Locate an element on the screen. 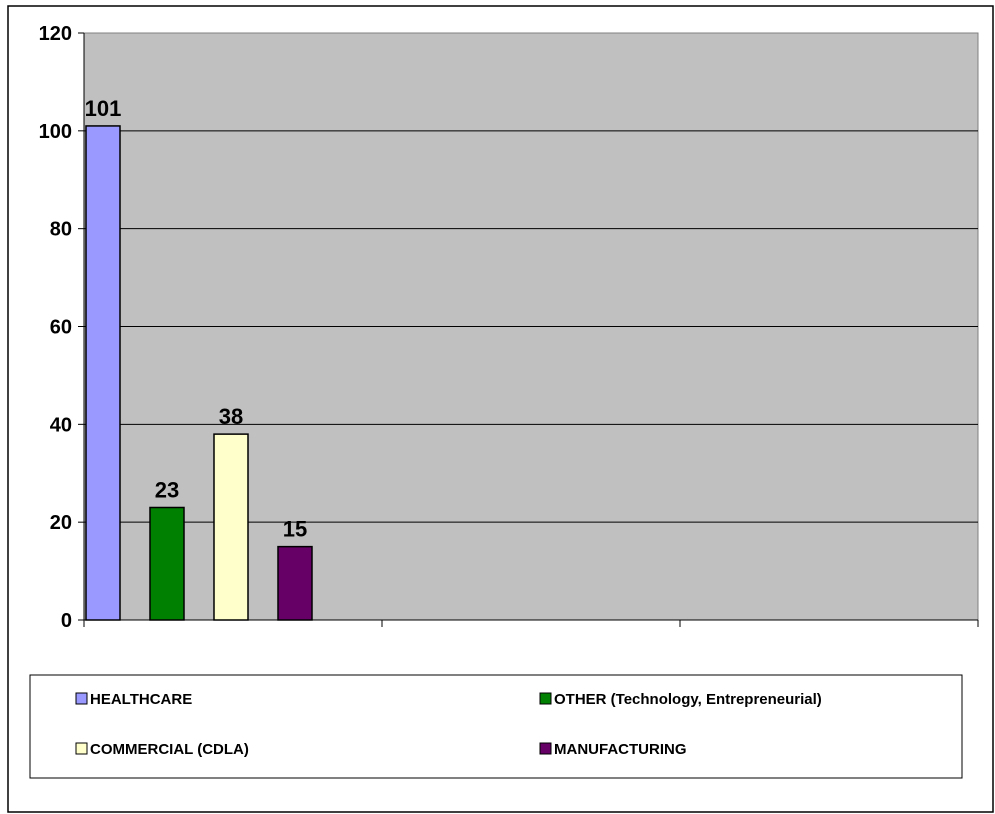 The image size is (995, 814). data-label: 15 is located at coordinates (295, 529).